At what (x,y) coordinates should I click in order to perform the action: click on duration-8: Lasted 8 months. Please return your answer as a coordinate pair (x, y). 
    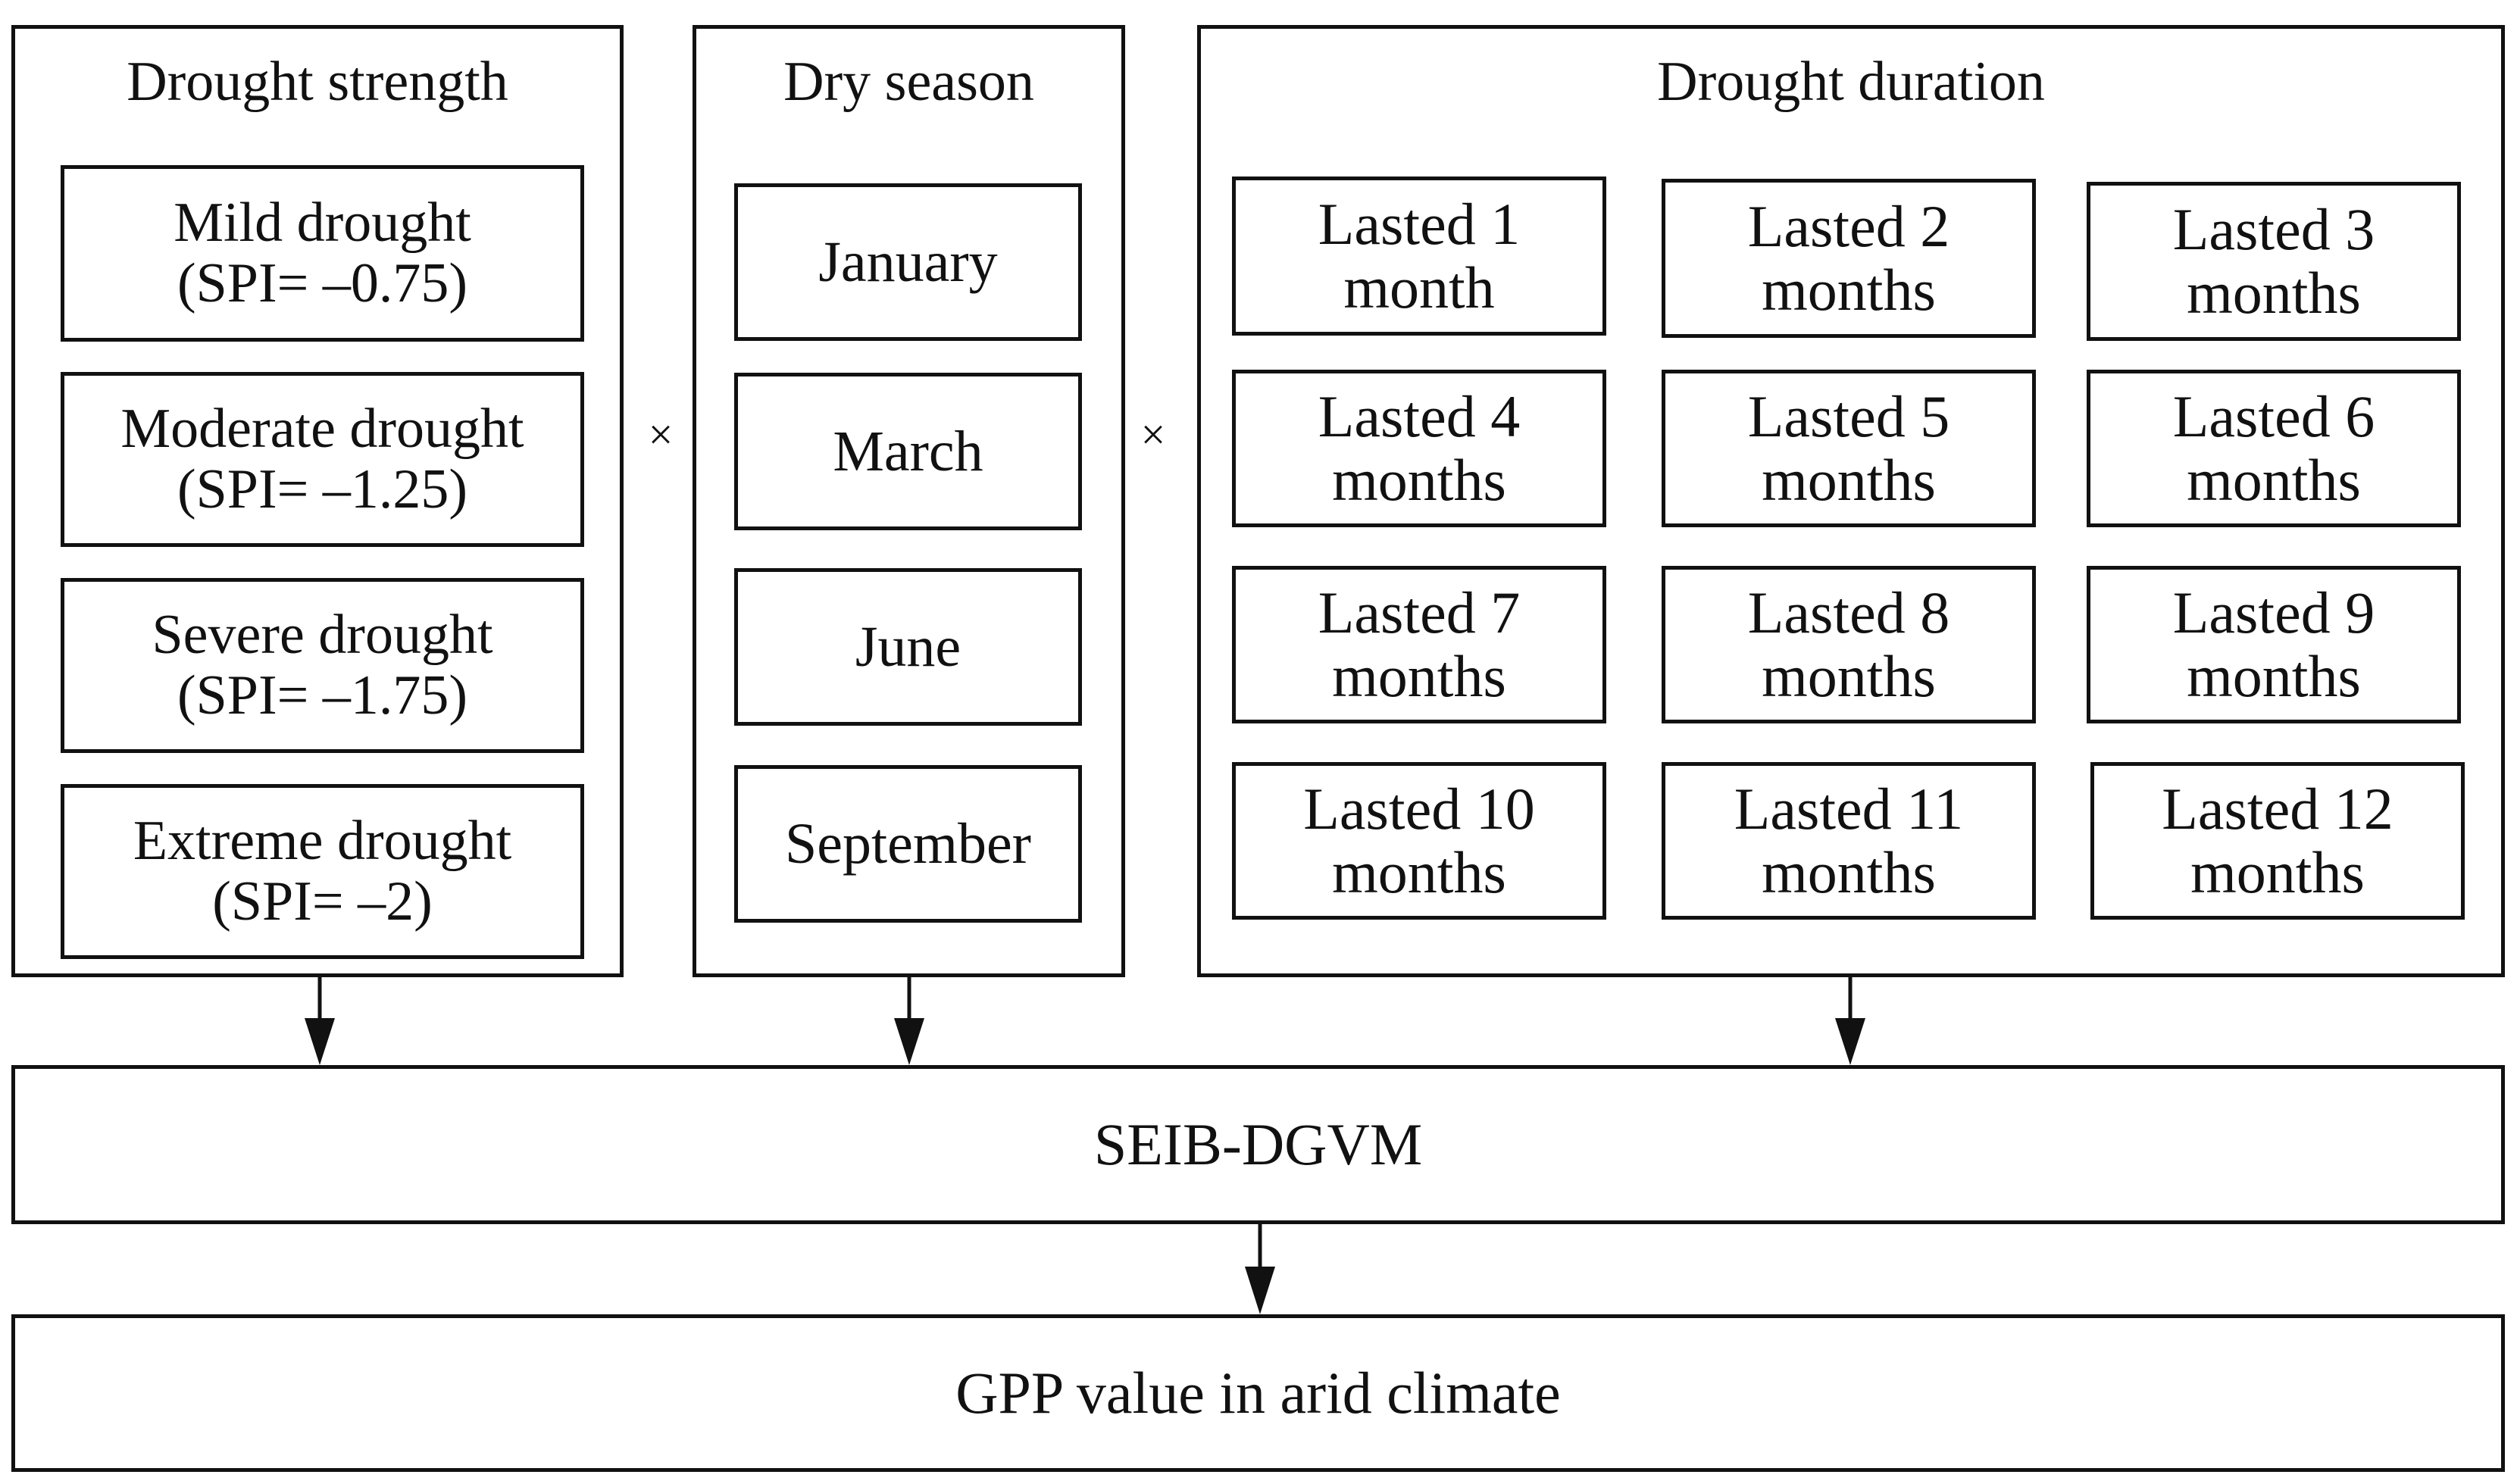
    Looking at the image, I should click on (1849, 644).